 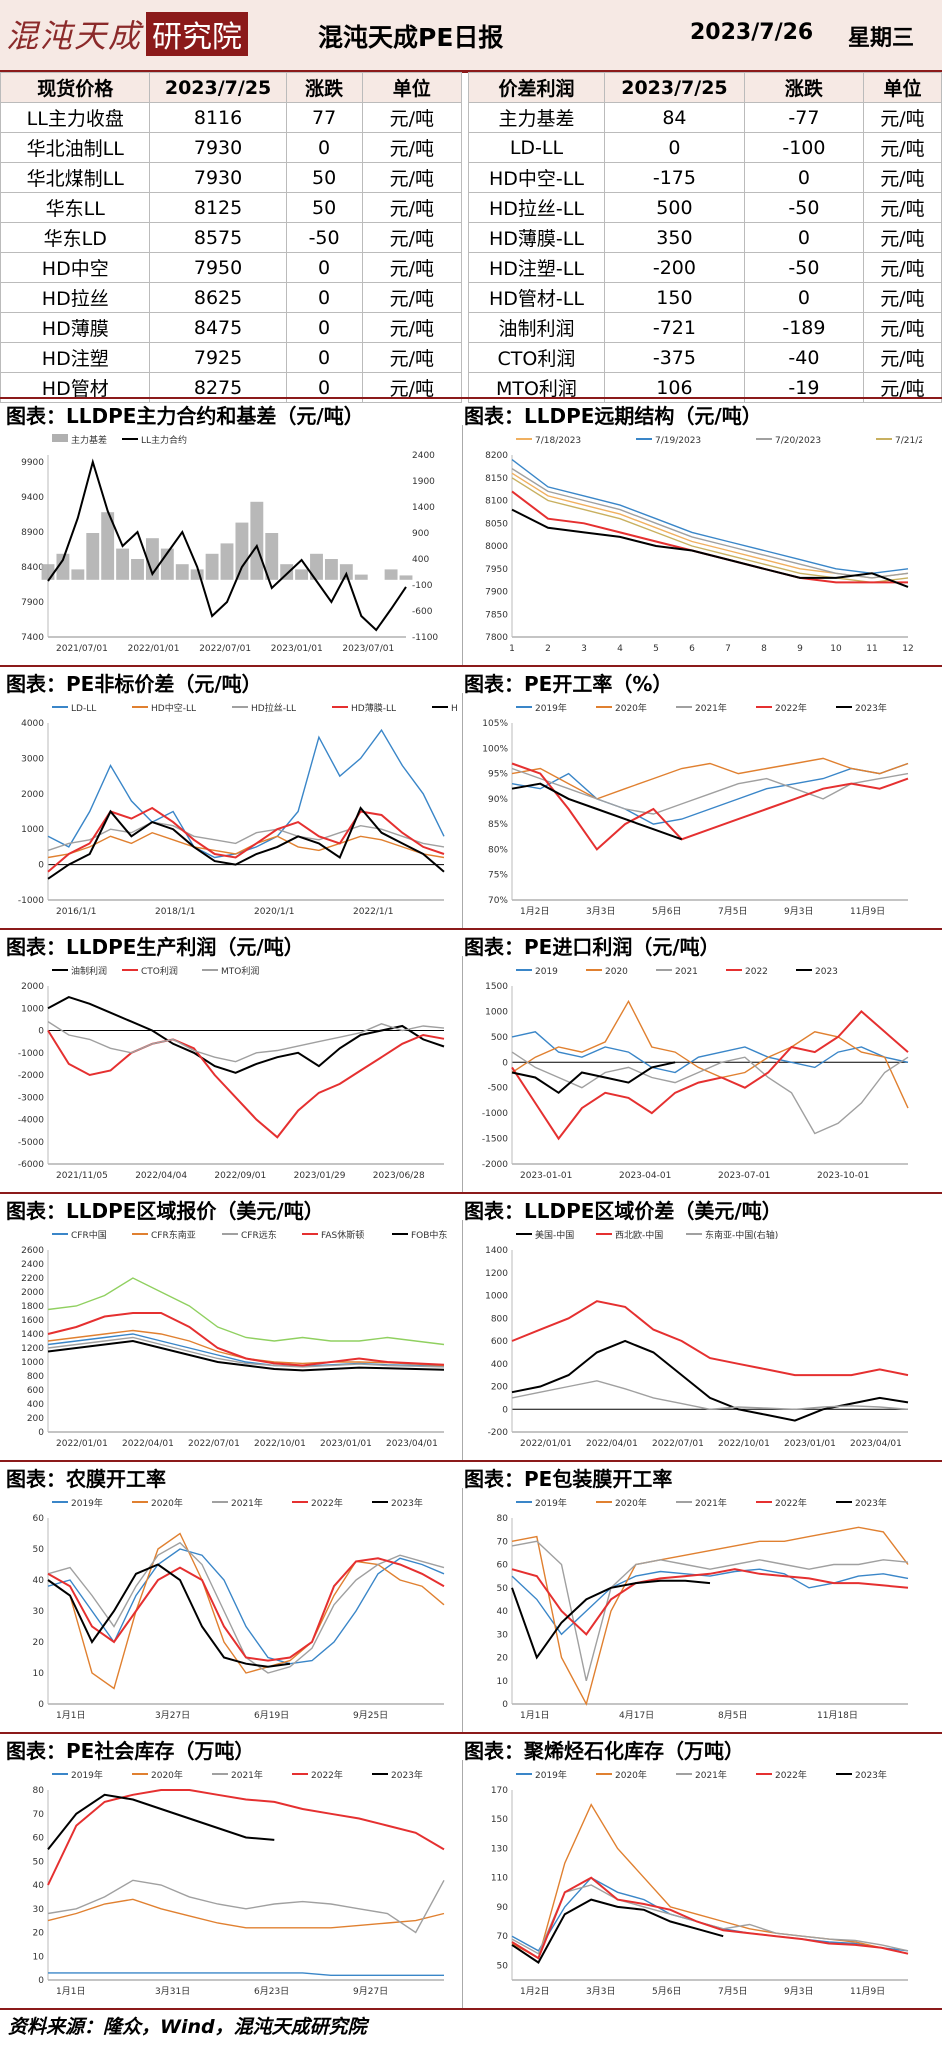 I want to click on x-tick-label: 1月2日, so click(x=534, y=911).